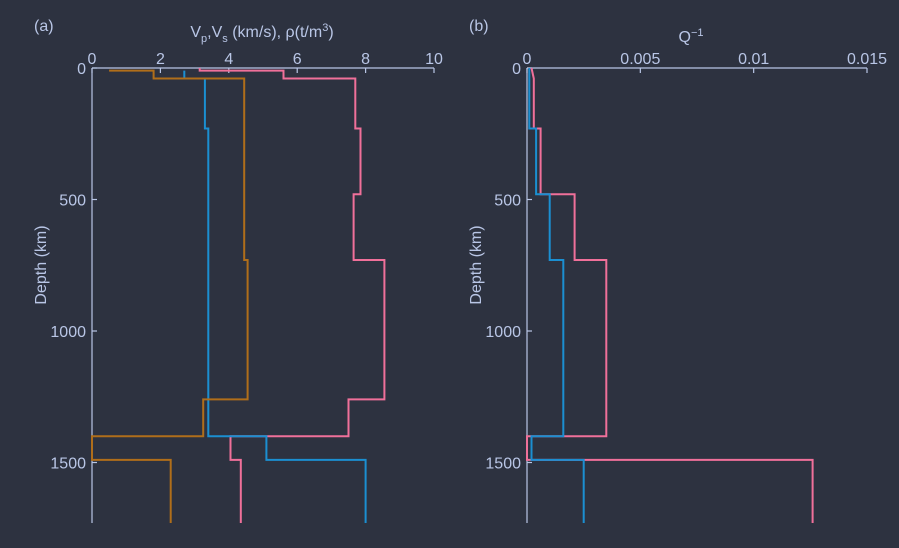 This screenshot has height=548, width=899. Describe the element at coordinates (261, 33) in the screenshot. I see `panel-a-x-axis-label: Vp,Vs (km/s), ρ(t/m3)` at that location.